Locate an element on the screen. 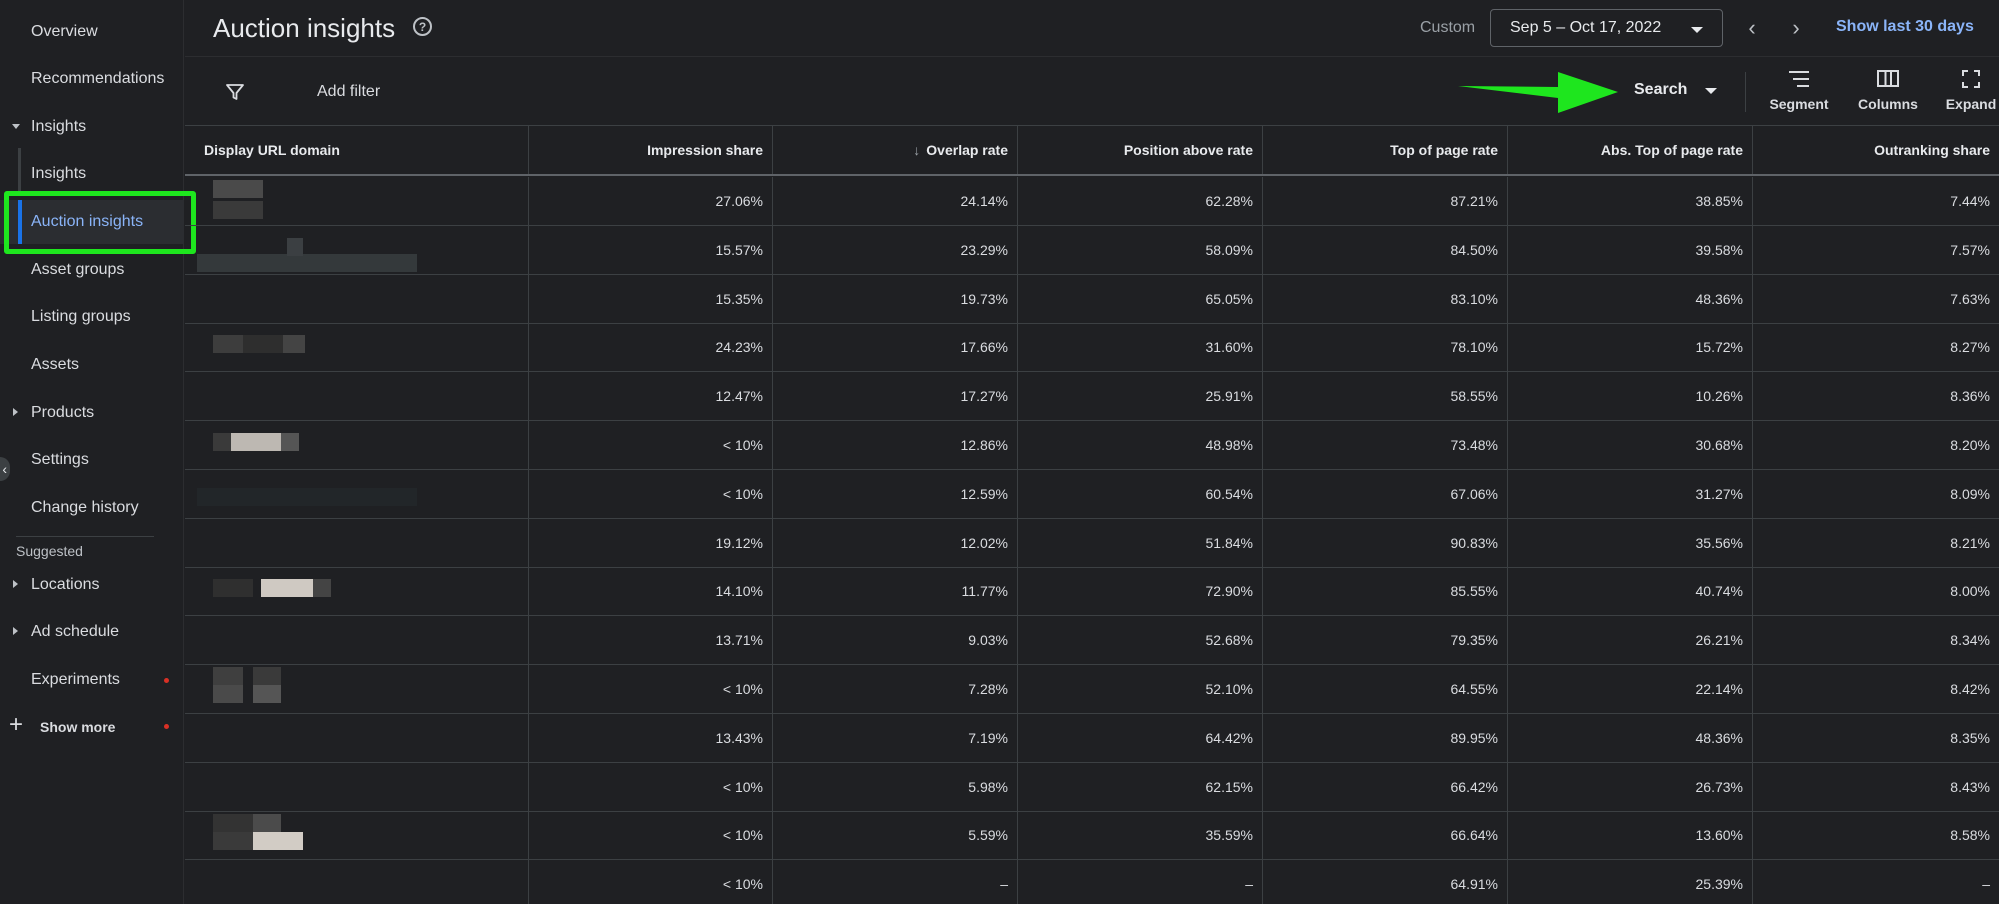 This screenshot has height=904, width=1999. date-range-value: Sep 5 – Oct 17, 2022 is located at coordinates (1586, 27).